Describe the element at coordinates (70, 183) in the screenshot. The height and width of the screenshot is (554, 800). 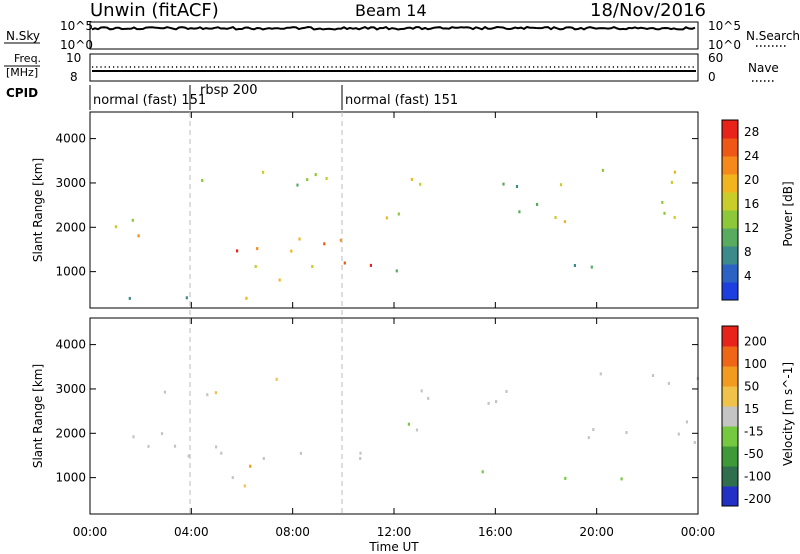
I see `y-tick-label: 3000` at that location.